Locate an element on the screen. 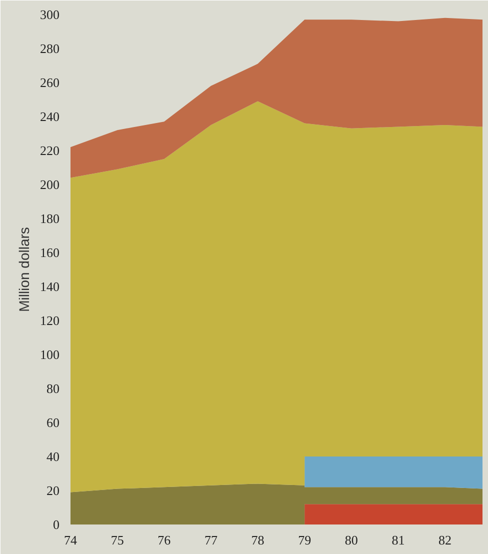  y-tick-label: 220 is located at coordinates (50, 150).